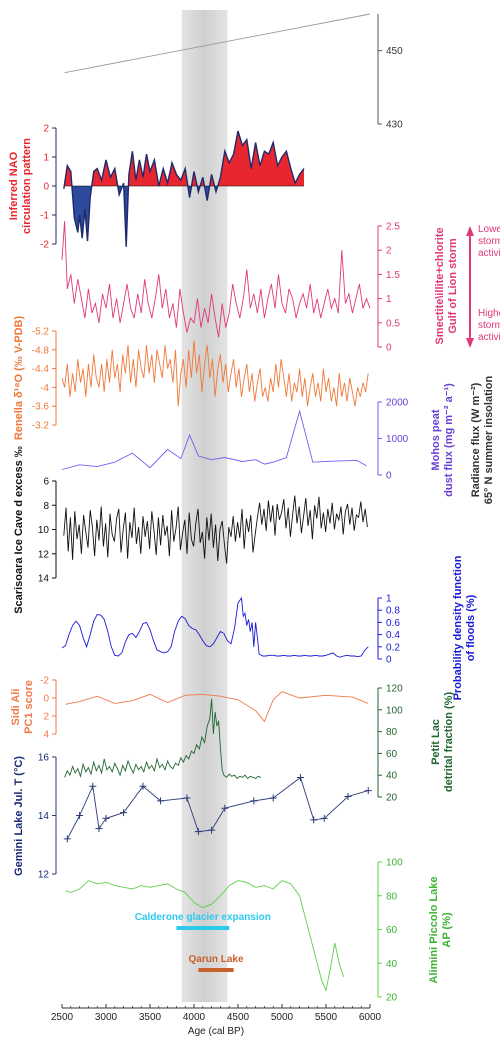 The height and width of the screenshot is (1038, 500). I want to click on y-tick-label-gemini-2: 12, so click(44, 875).